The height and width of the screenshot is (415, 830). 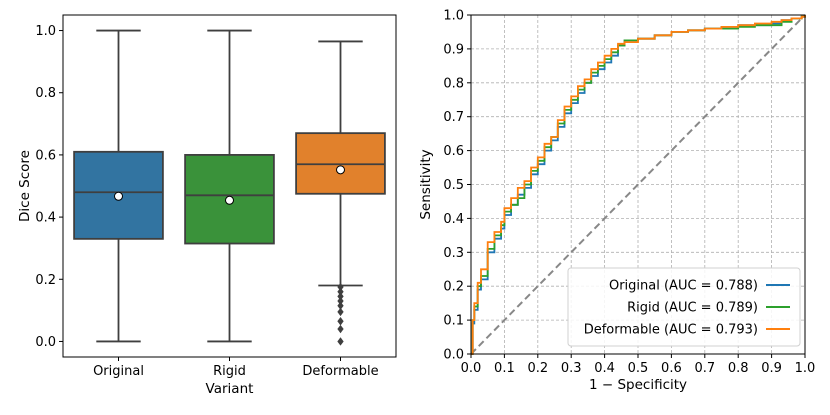 I want to click on roc-x-axis-label: 1 − Specificity, so click(x=638, y=385).